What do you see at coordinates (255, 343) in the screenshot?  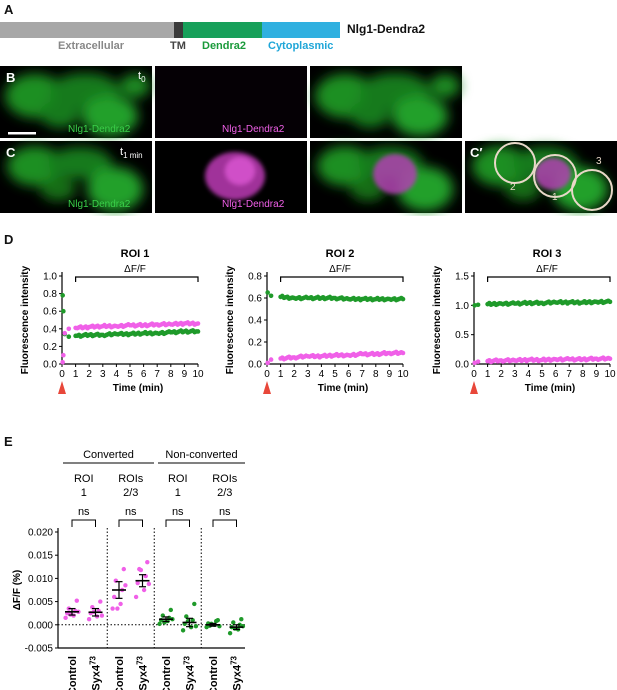 I see `y-tick-label: 0.2` at bounding box center [255, 343].